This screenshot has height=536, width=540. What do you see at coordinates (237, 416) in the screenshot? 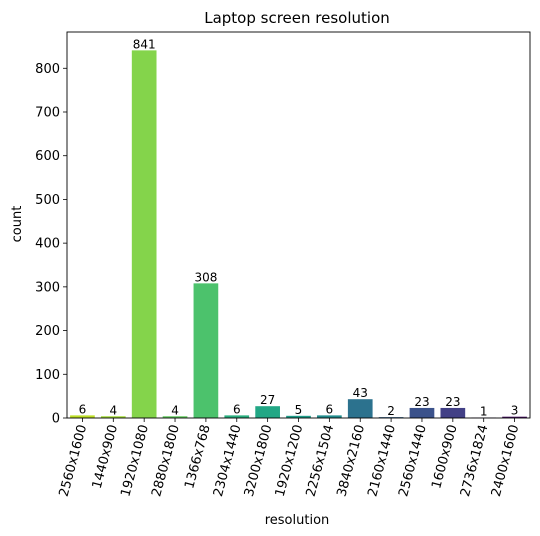
I see `bar-2304x1440` at bounding box center [237, 416].